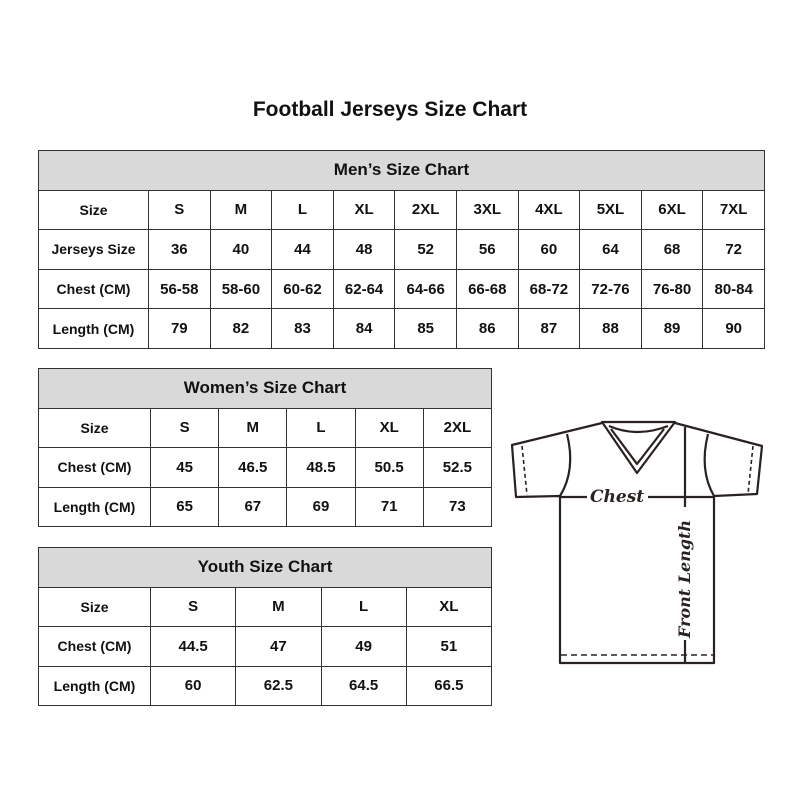 This screenshot has width=800, height=800. Describe the element at coordinates (672, 289) in the screenshot. I see `table-cell: 76-80` at that location.